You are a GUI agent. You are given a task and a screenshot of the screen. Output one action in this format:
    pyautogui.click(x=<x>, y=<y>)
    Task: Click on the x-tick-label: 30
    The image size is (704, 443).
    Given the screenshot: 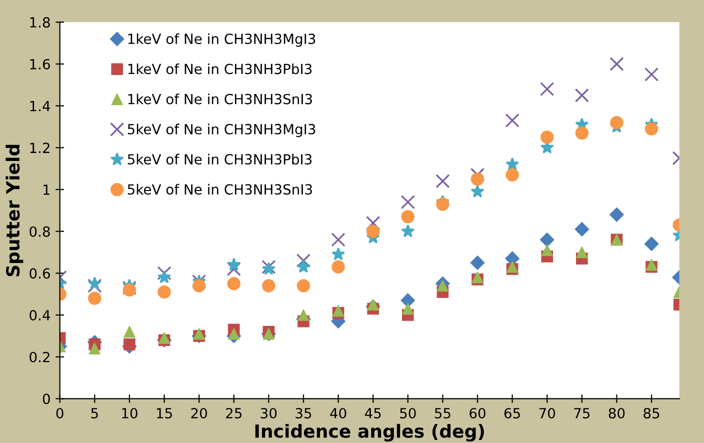 What is the action you would take?
    pyautogui.click(x=268, y=413)
    